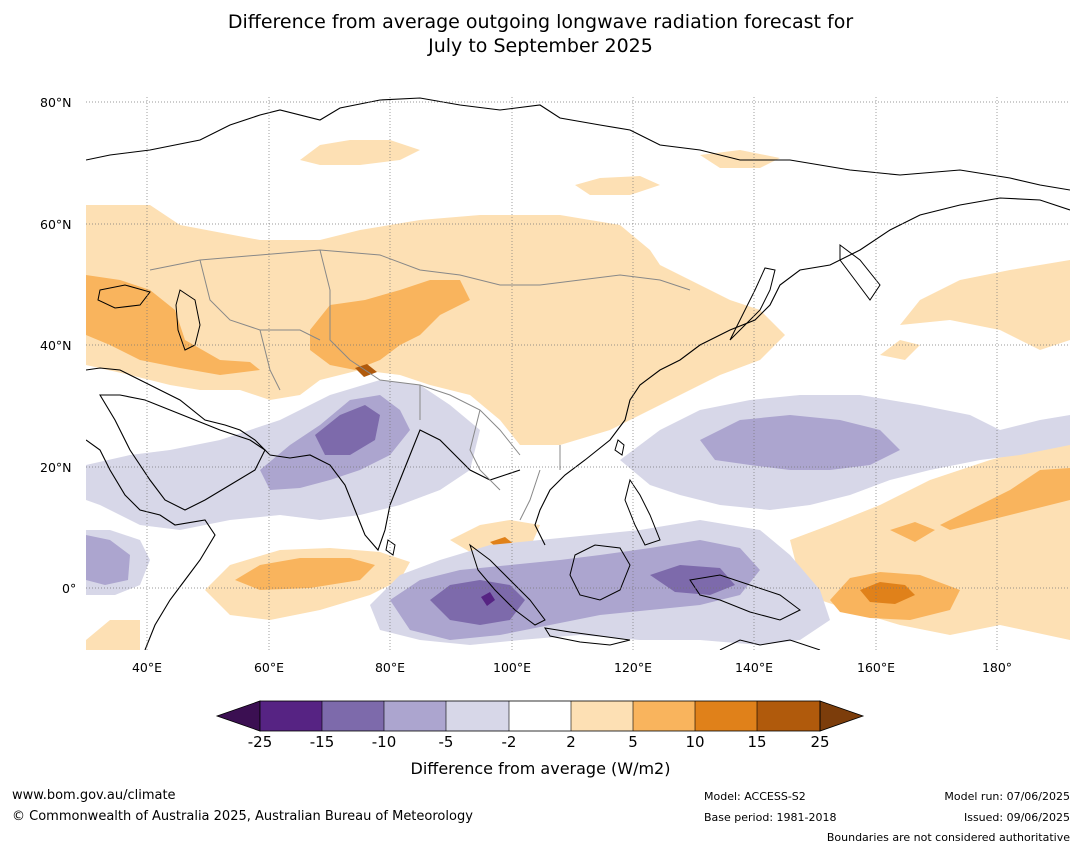 The width and height of the screenshot is (1081, 850). I want to click on lon-label-60e: 60°E, so click(269, 667).